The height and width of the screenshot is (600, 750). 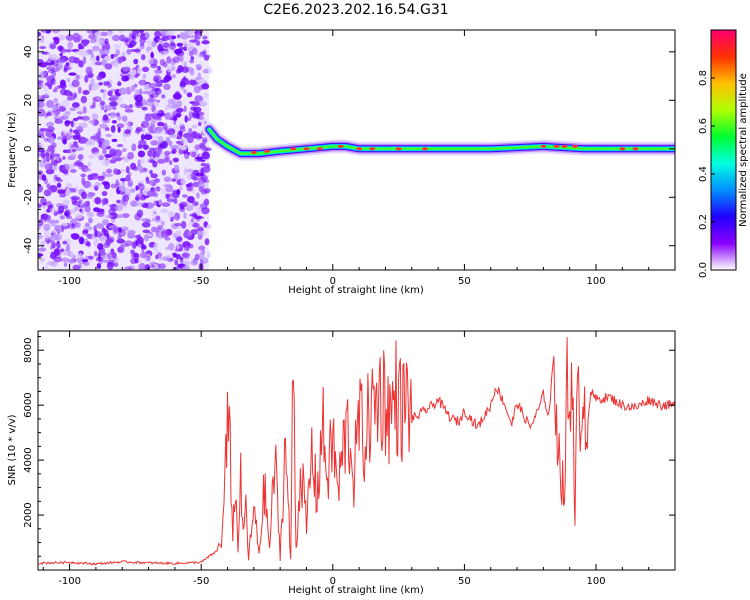 I want to click on colorbar-tick-label: 0.4, so click(x=703, y=174).